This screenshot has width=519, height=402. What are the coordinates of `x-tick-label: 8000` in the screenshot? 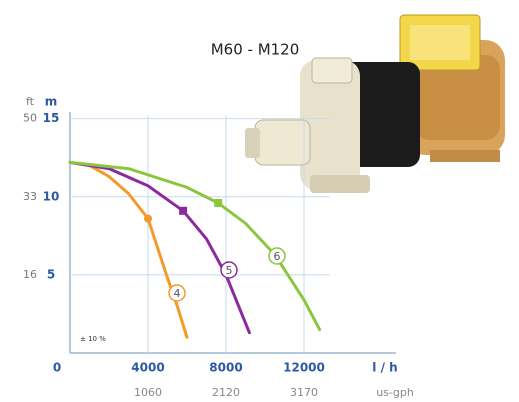 It's located at (225, 368).